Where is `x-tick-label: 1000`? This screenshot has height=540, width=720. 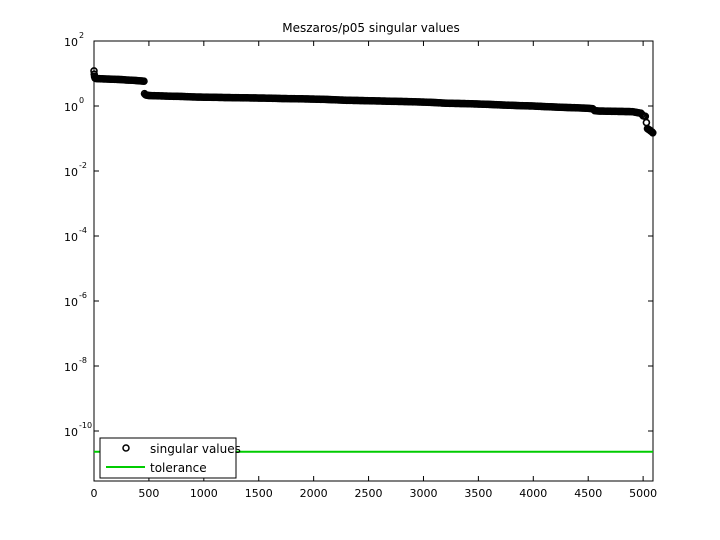
x-tick-label: 1000 is located at coordinates (204, 493).